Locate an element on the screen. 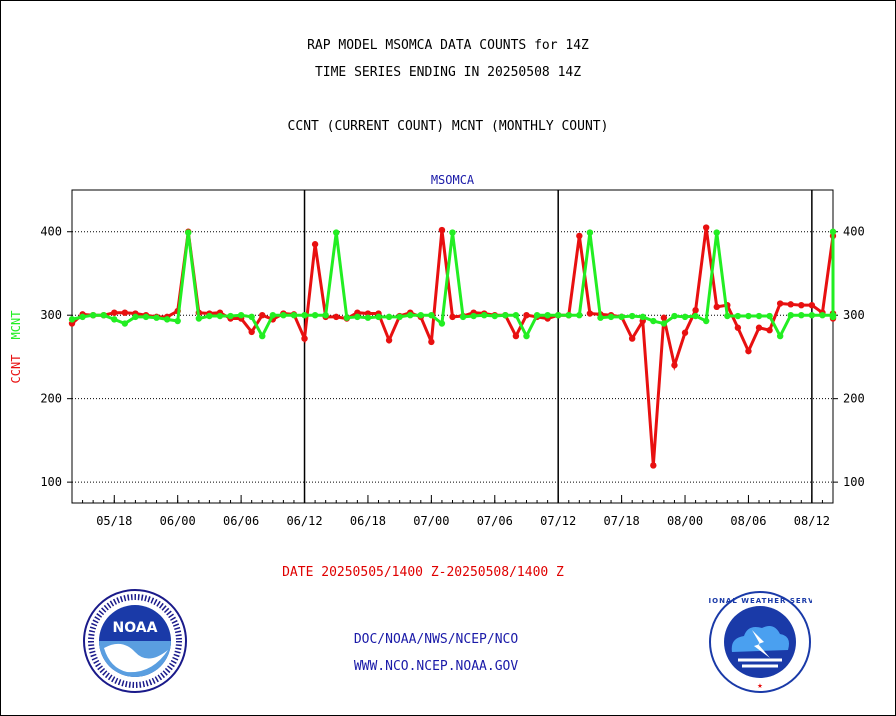 Image resolution: width=896 pixels, height=716 pixels. x-tick-label: 08/12 is located at coordinates (812, 521).